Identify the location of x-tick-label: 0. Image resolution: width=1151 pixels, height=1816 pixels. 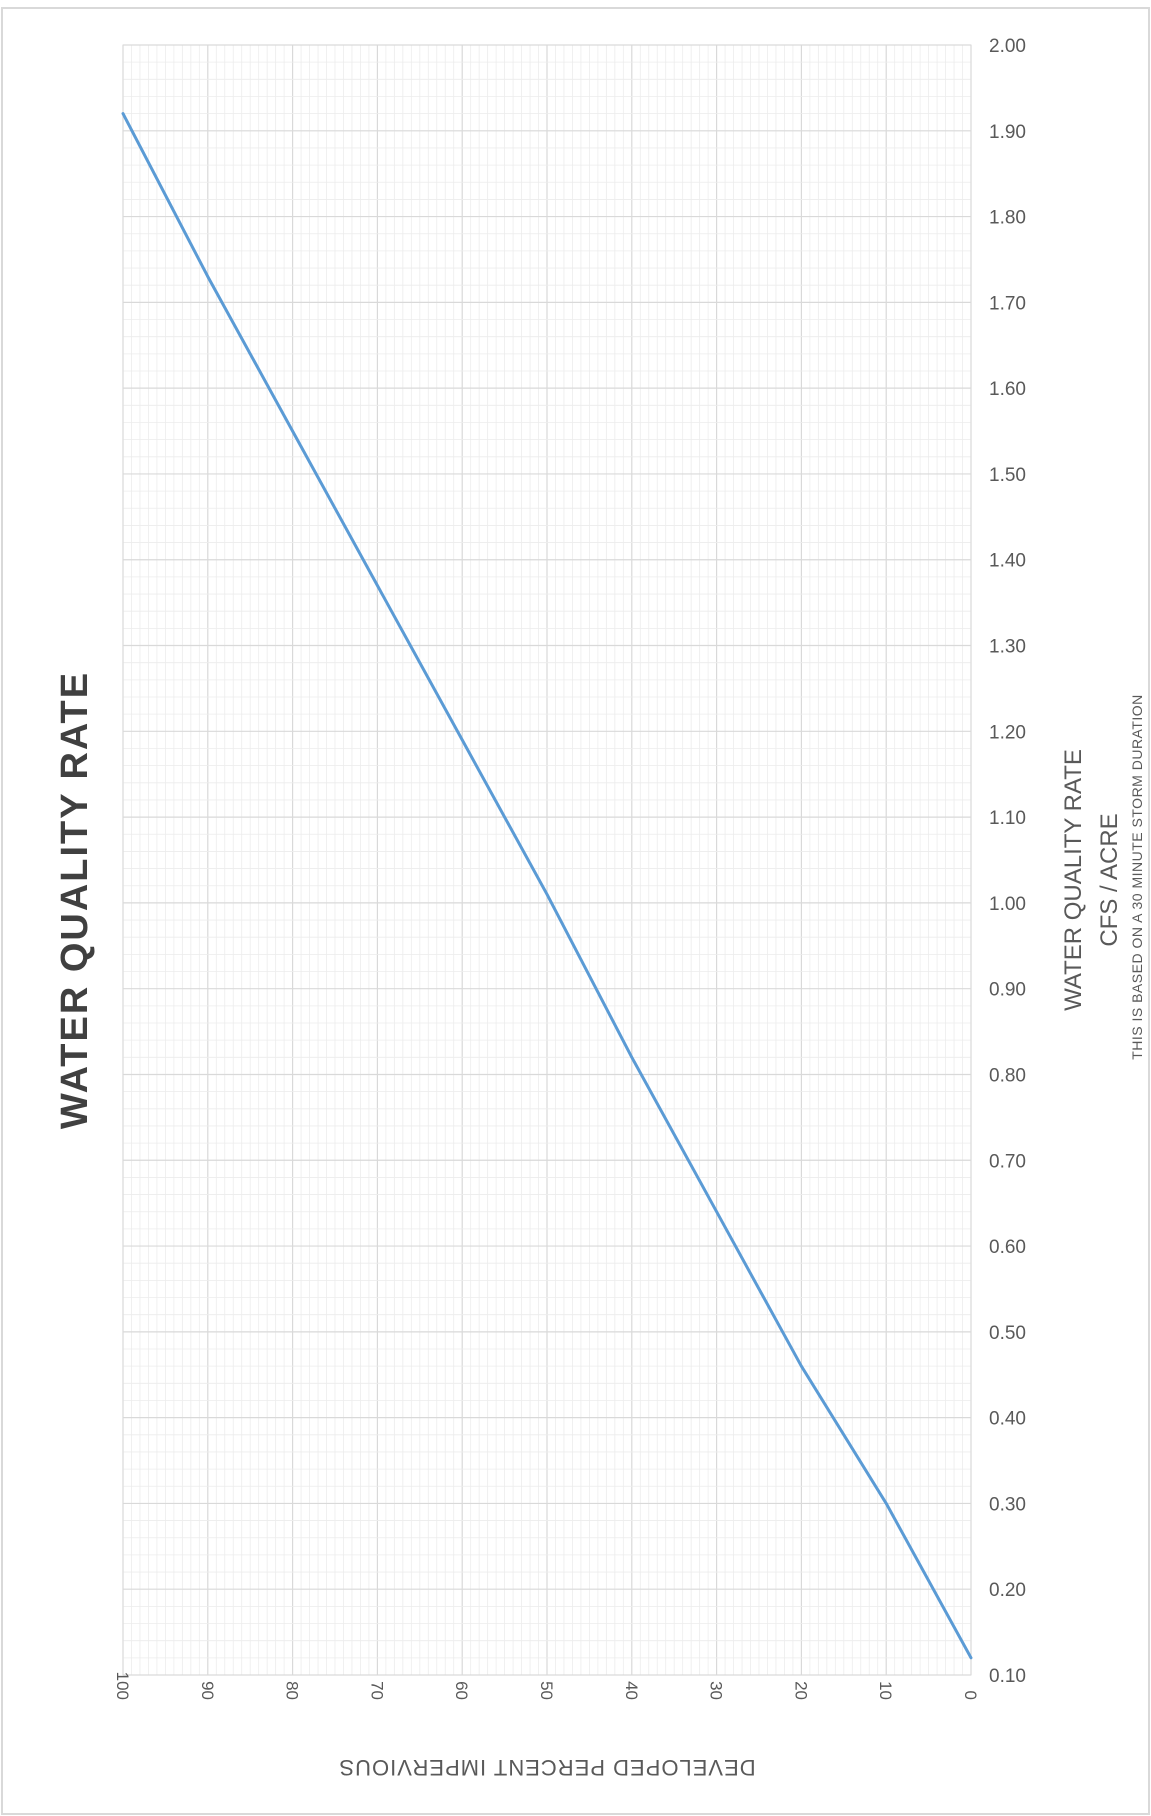
(970, 1695).